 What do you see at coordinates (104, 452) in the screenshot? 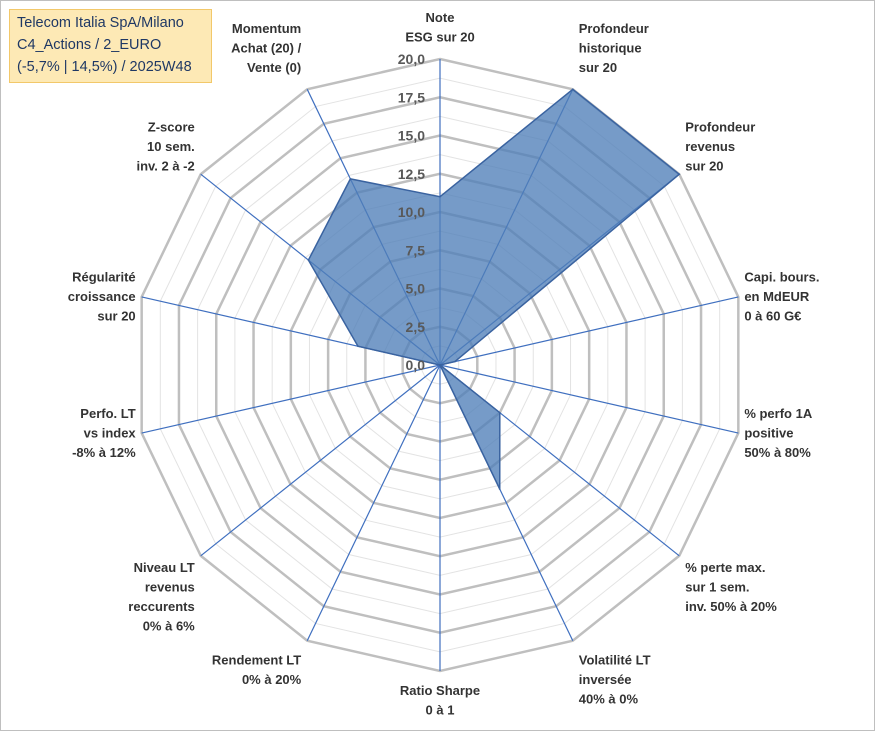
I see `axis-label-line: -8% à 12%` at bounding box center [104, 452].